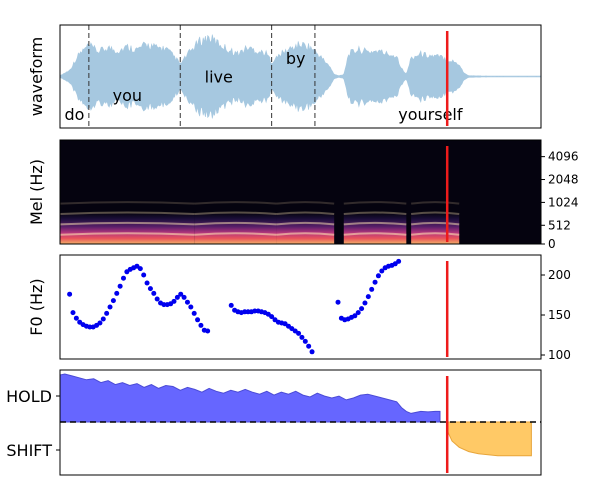  I want to click on f0-group, so click(234, 306).